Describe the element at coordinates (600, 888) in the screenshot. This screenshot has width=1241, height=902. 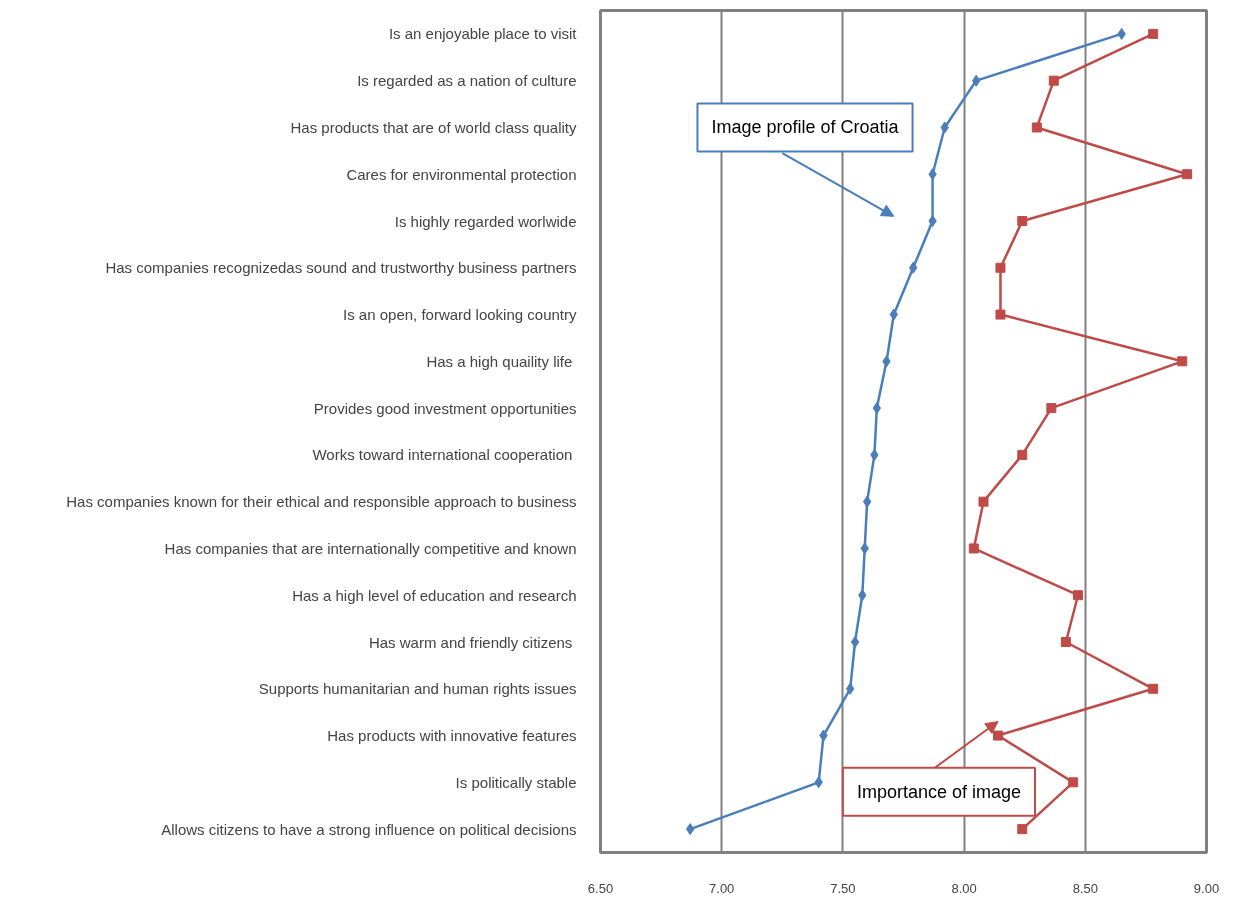
I see `x-tick-label: 6.50` at that location.